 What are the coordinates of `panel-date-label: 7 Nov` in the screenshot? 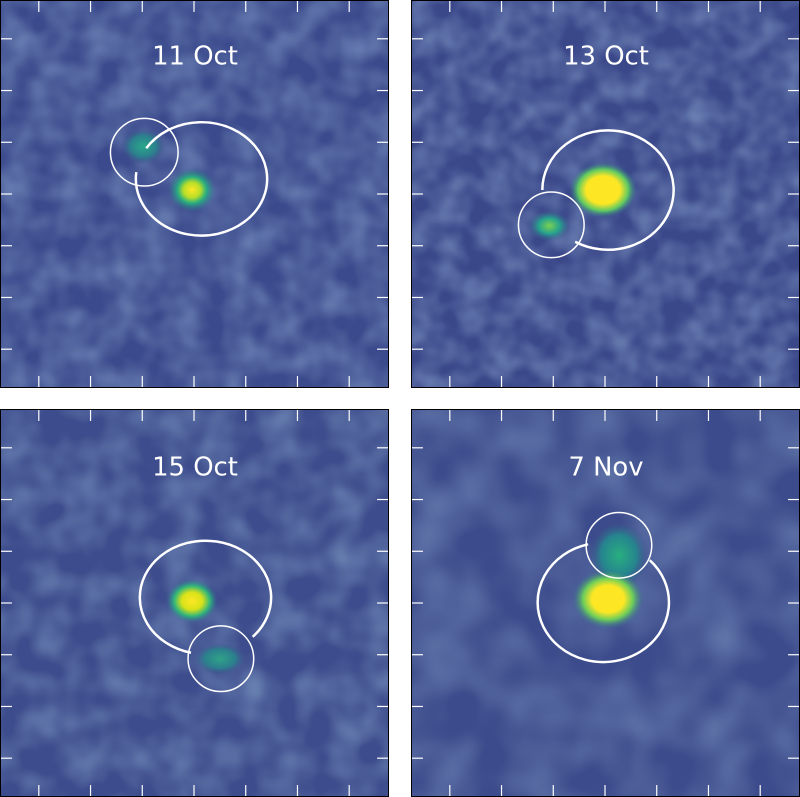 It's located at (605, 468).